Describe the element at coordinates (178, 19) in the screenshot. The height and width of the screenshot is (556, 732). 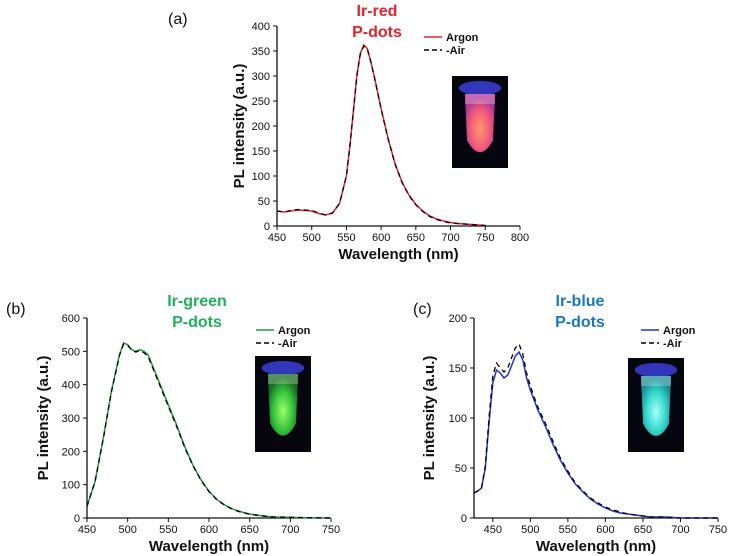
I see `panel-label: (a)` at that location.